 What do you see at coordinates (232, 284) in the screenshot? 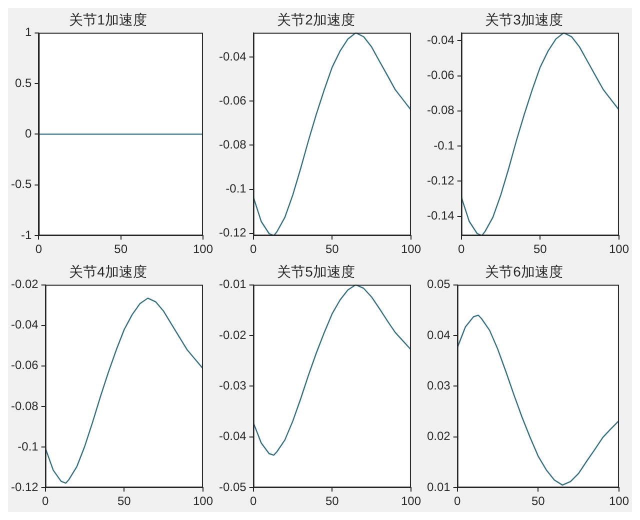
I see `y-tick-label: -0.01` at bounding box center [232, 284].